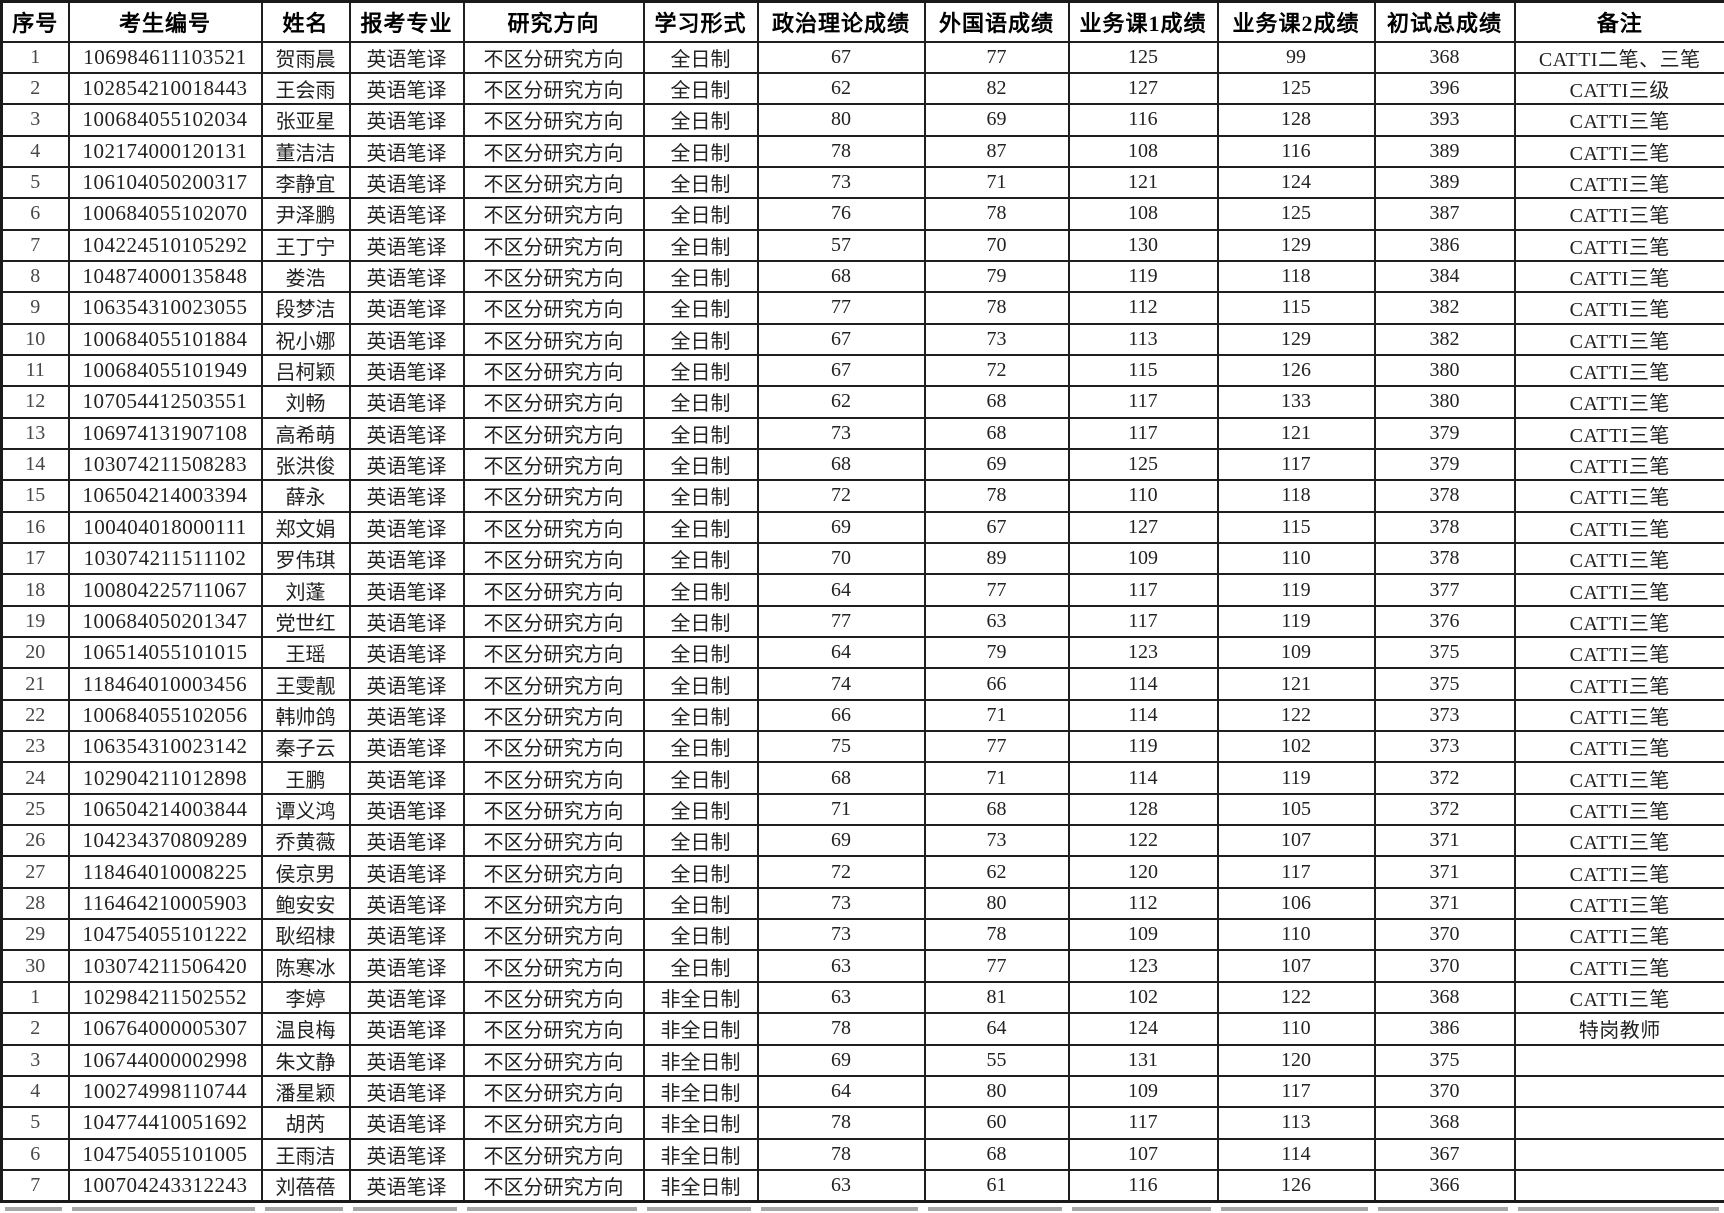  Describe the element at coordinates (841, 245) in the screenshot. I see `cell-politics_score: 57` at that location.